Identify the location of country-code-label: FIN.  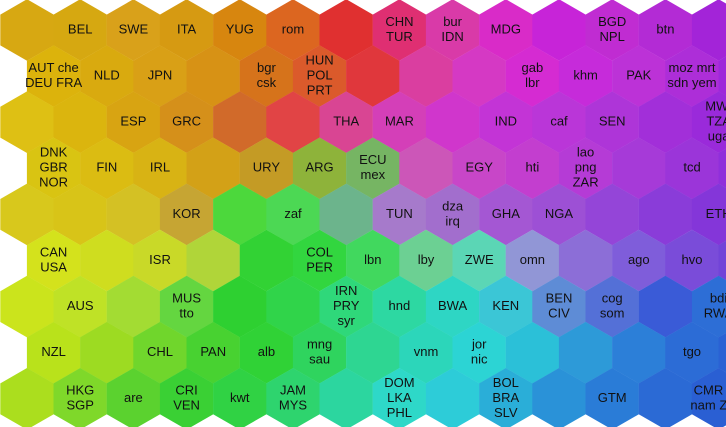
(106, 167).